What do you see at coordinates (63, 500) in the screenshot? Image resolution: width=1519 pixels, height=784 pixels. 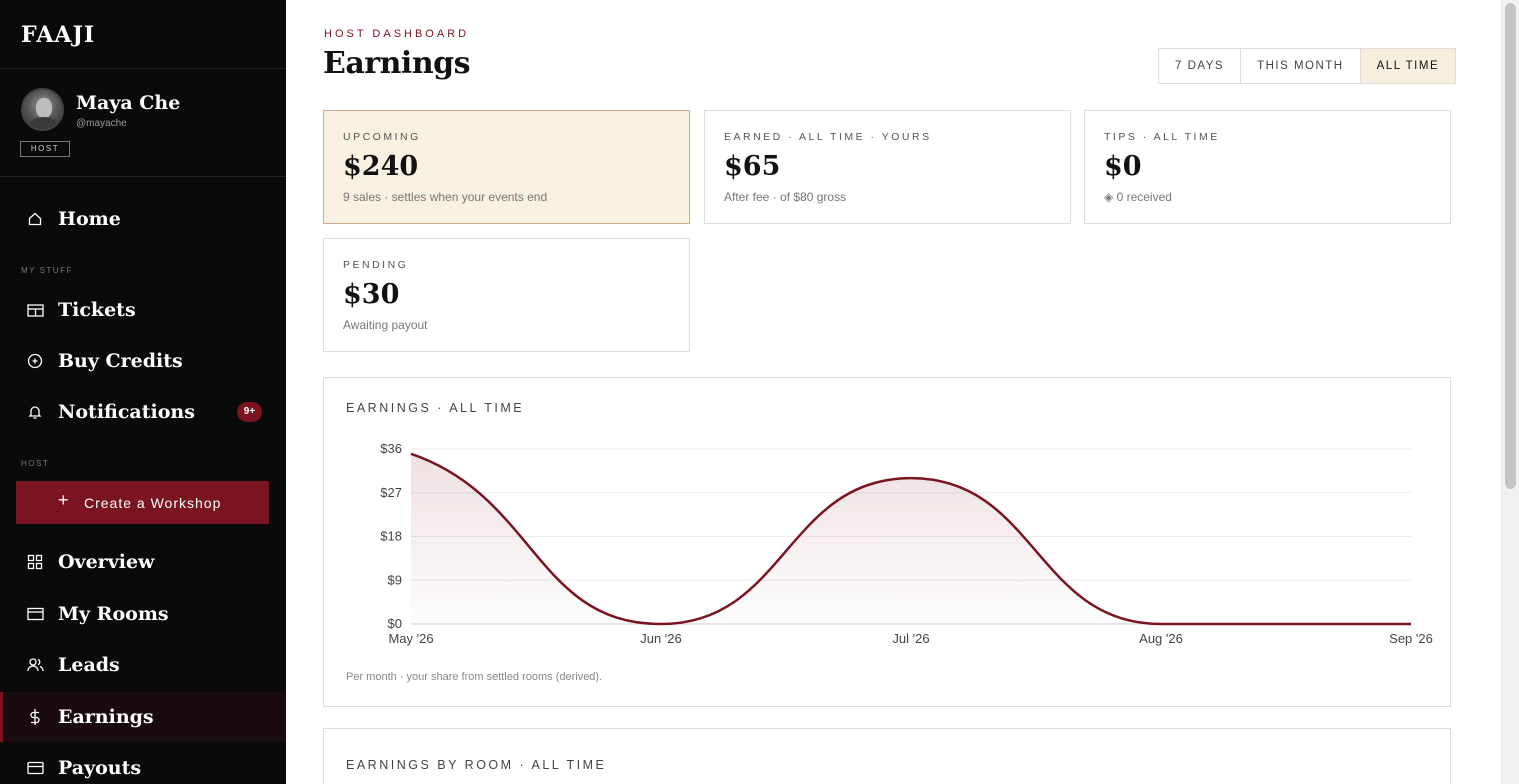 I see `plus-icon: +` at bounding box center [63, 500].